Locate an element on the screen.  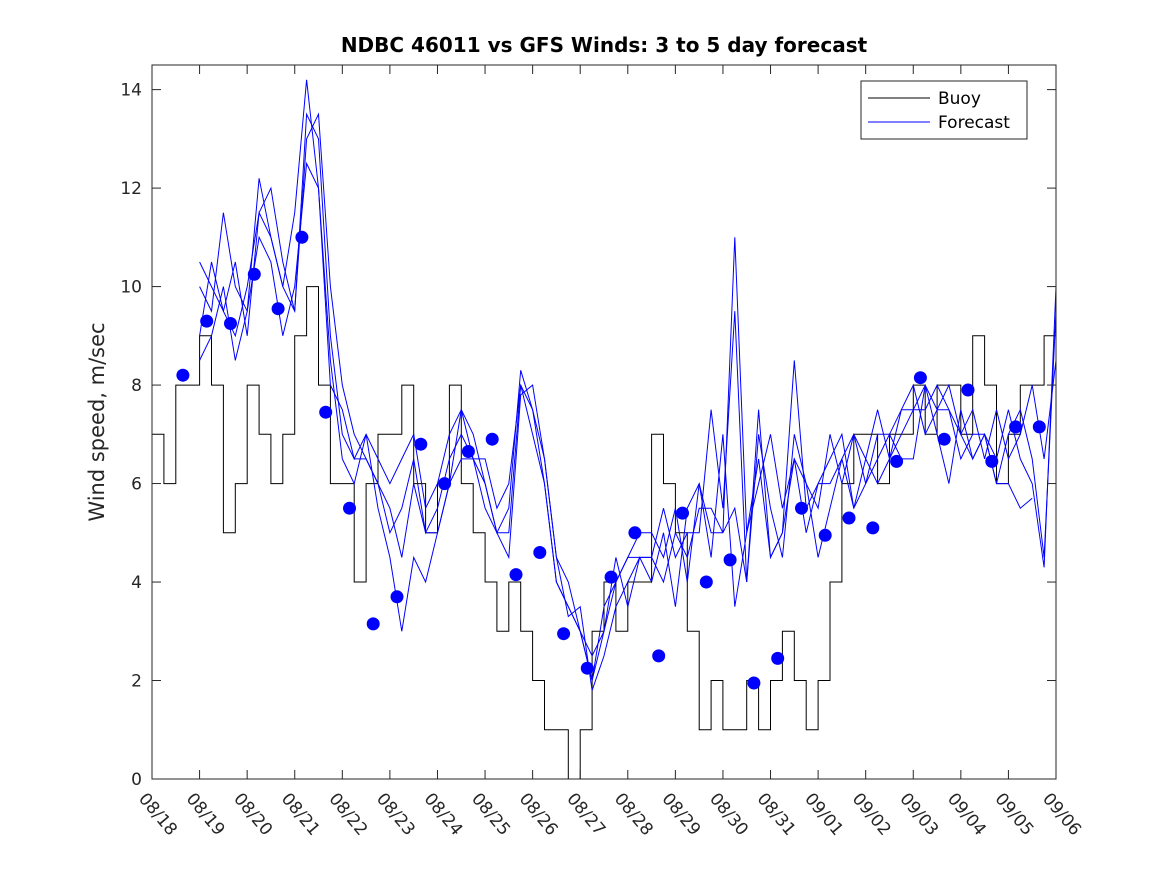
x-tick-label: 08/22 is located at coordinates (347, 814).